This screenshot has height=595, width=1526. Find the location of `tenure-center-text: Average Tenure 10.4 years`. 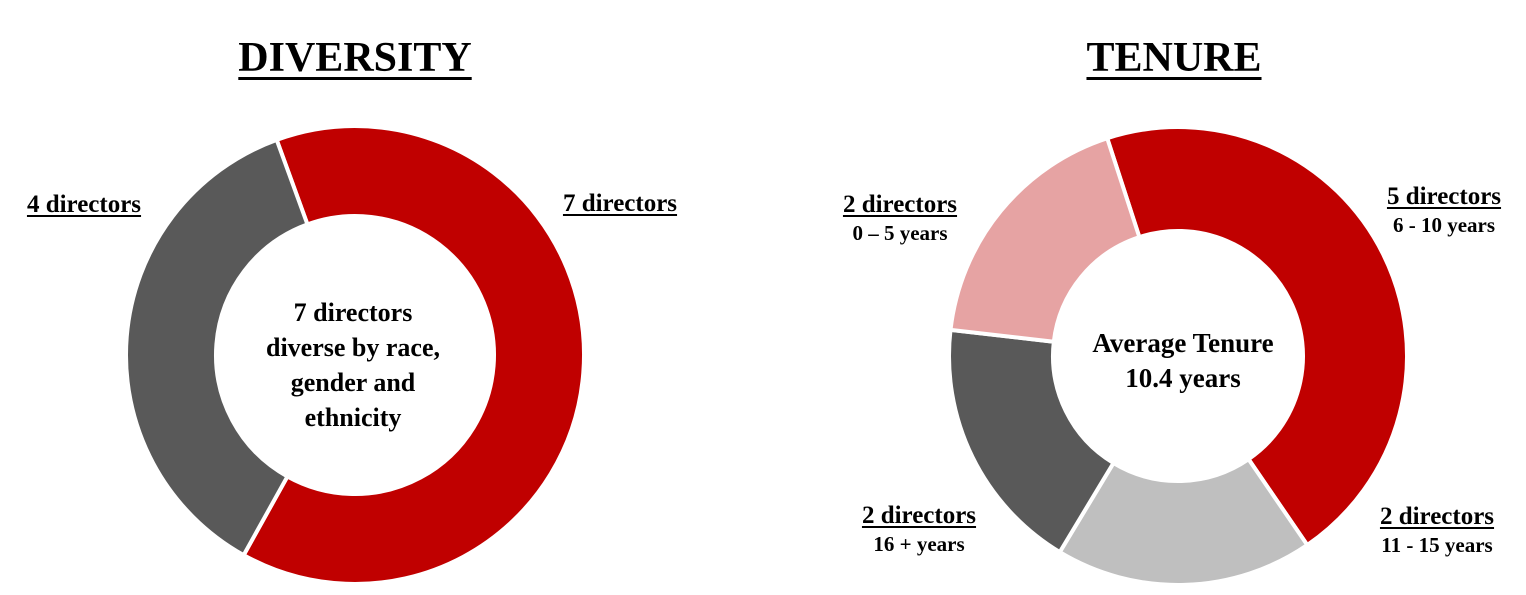

tenure-center-text: Average Tenure 10.4 years is located at coordinates (1182, 361).